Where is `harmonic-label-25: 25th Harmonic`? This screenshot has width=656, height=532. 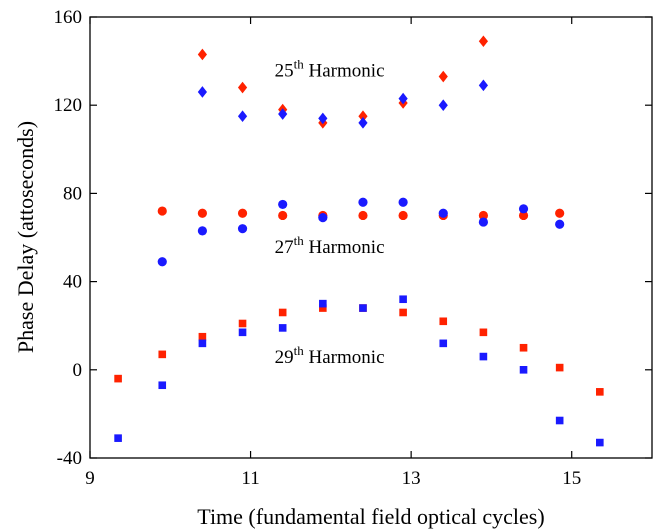
harmonic-label-25: 25th Harmonic is located at coordinates (330, 69).